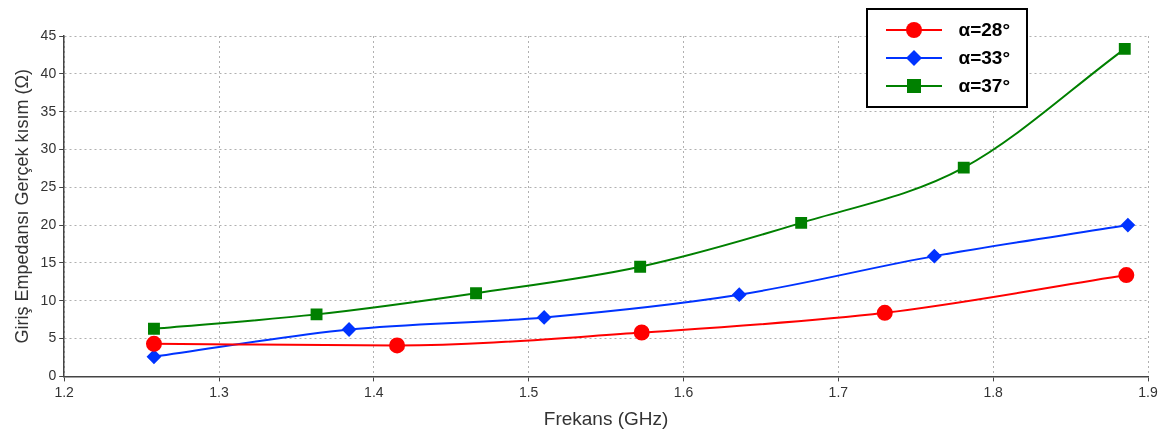  What do you see at coordinates (528, 391) in the screenshot?
I see `x-tick-label: 1.5` at bounding box center [528, 391].